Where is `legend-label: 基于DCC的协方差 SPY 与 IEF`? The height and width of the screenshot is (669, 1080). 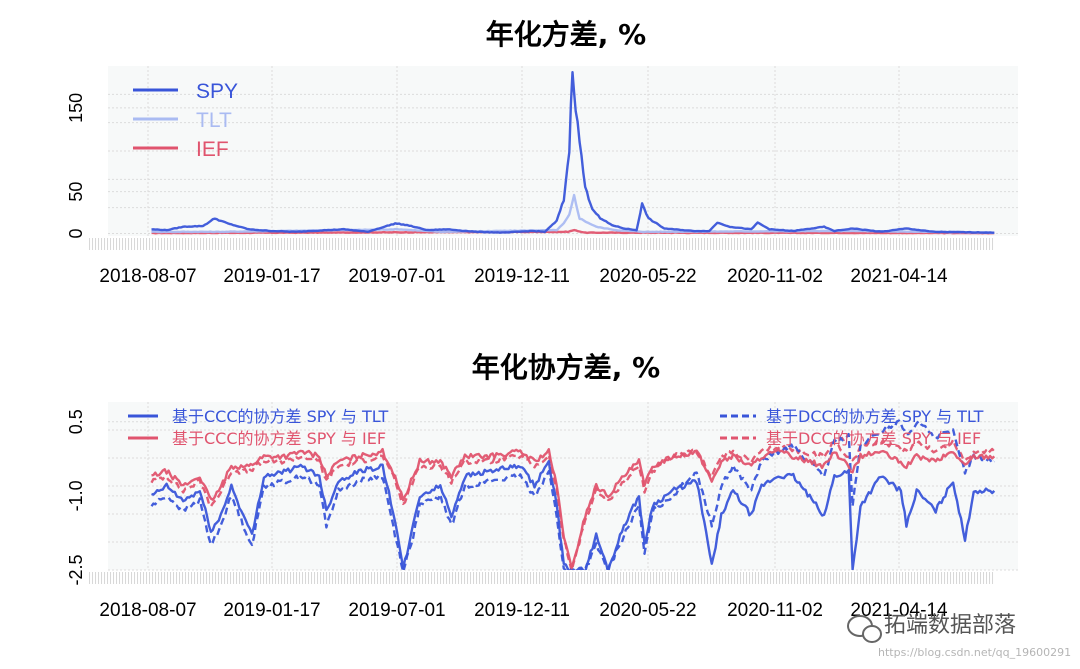 legend-label: 基于DCC的协方差 SPY 与 IEF is located at coordinates (873, 438).